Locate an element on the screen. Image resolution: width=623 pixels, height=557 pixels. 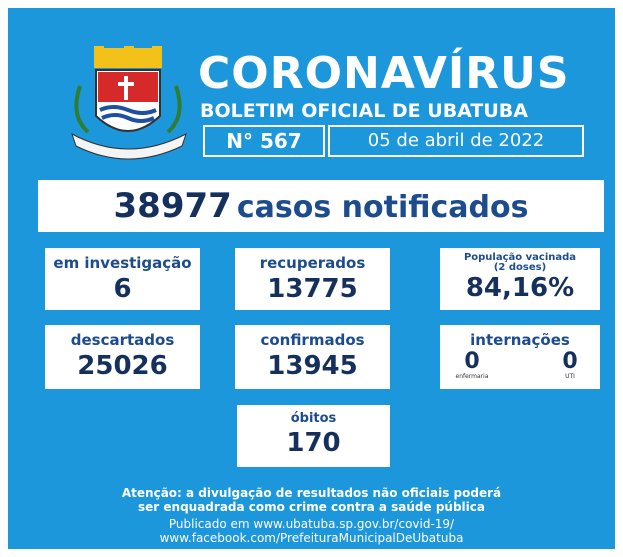
total-box: 38977 casos notificados is located at coordinates (321, 206).